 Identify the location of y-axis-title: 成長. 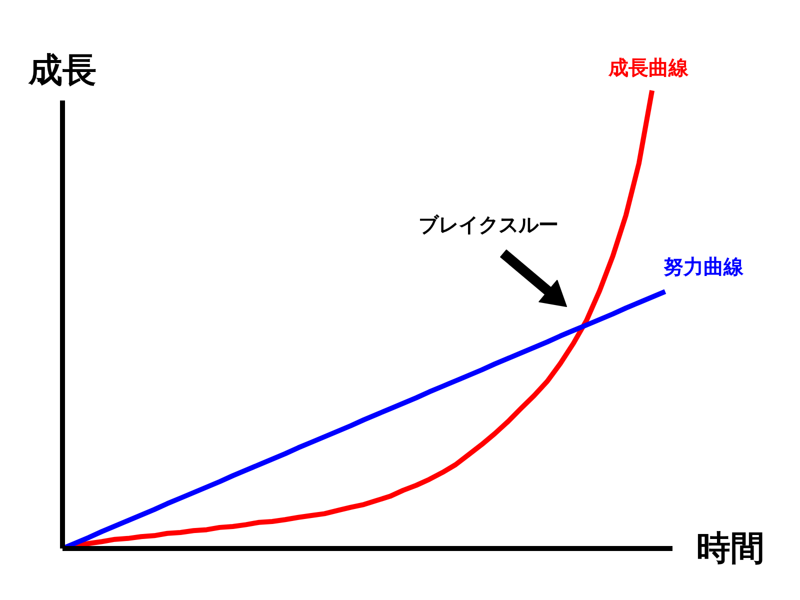
(62, 70).